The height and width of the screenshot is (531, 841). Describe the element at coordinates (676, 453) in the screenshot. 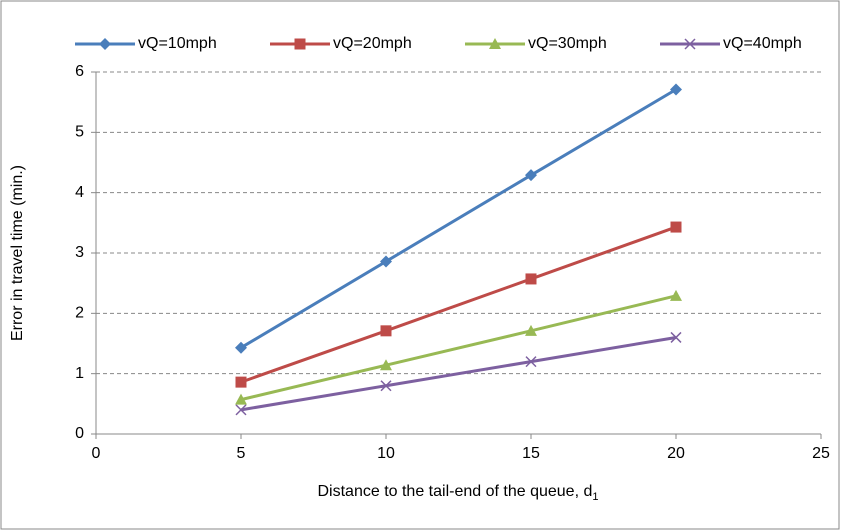

I see `x-tick-label: 20` at that location.